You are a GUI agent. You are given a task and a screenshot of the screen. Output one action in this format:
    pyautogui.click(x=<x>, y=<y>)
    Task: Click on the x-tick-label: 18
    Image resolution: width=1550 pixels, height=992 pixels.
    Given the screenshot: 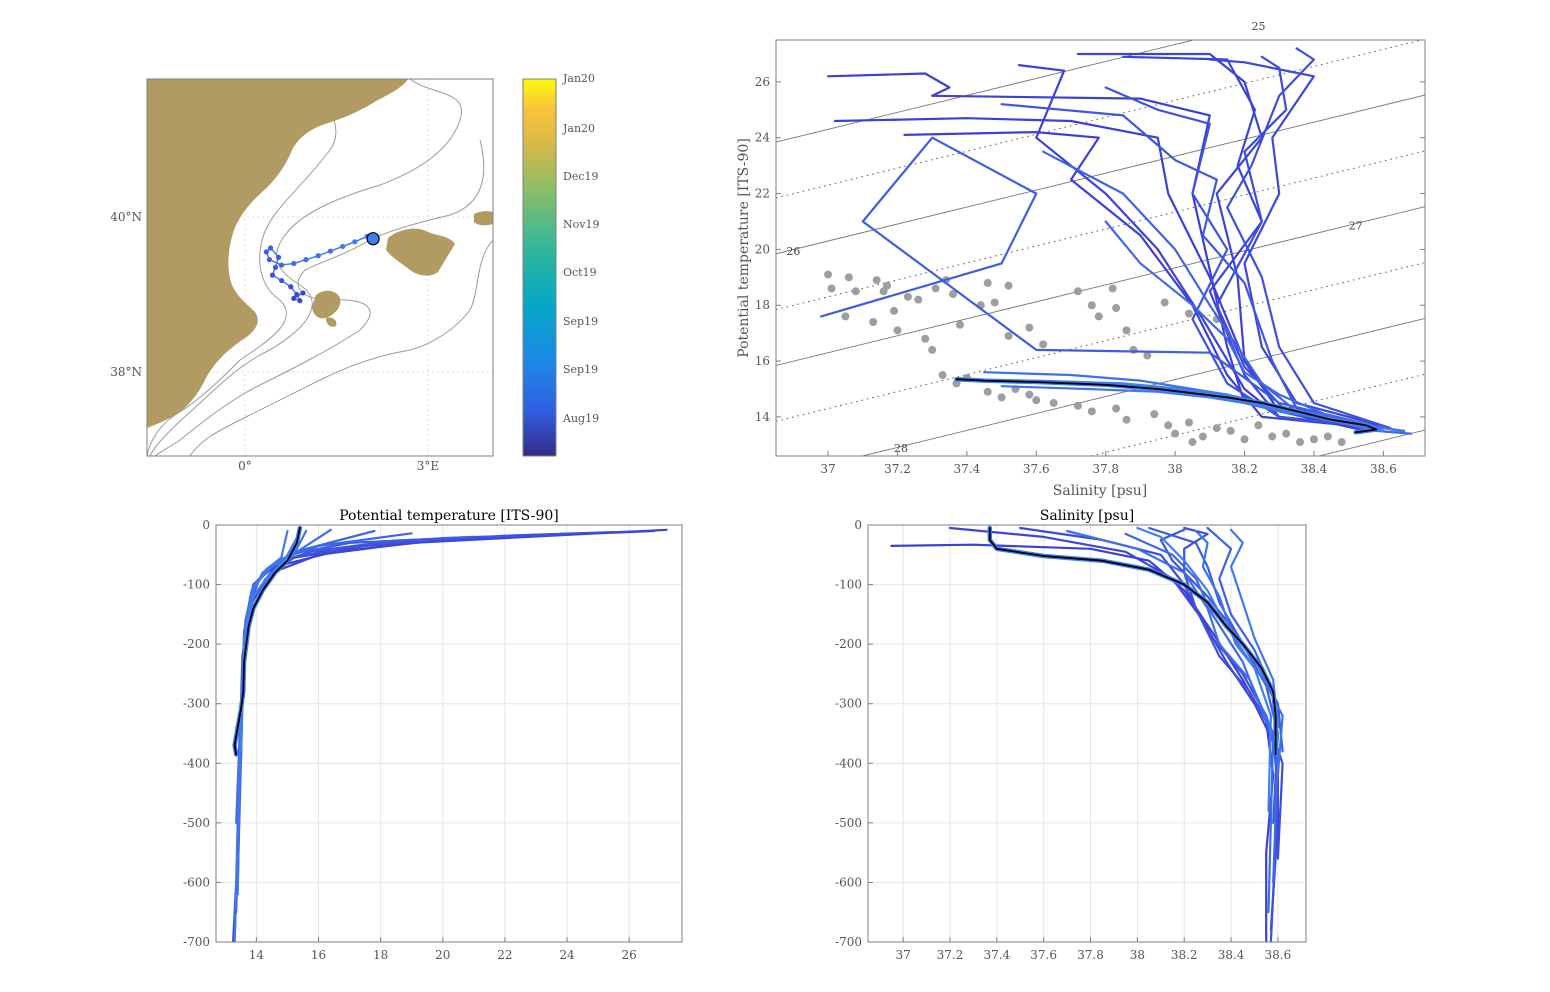 What is the action you would take?
    pyautogui.click(x=380, y=955)
    